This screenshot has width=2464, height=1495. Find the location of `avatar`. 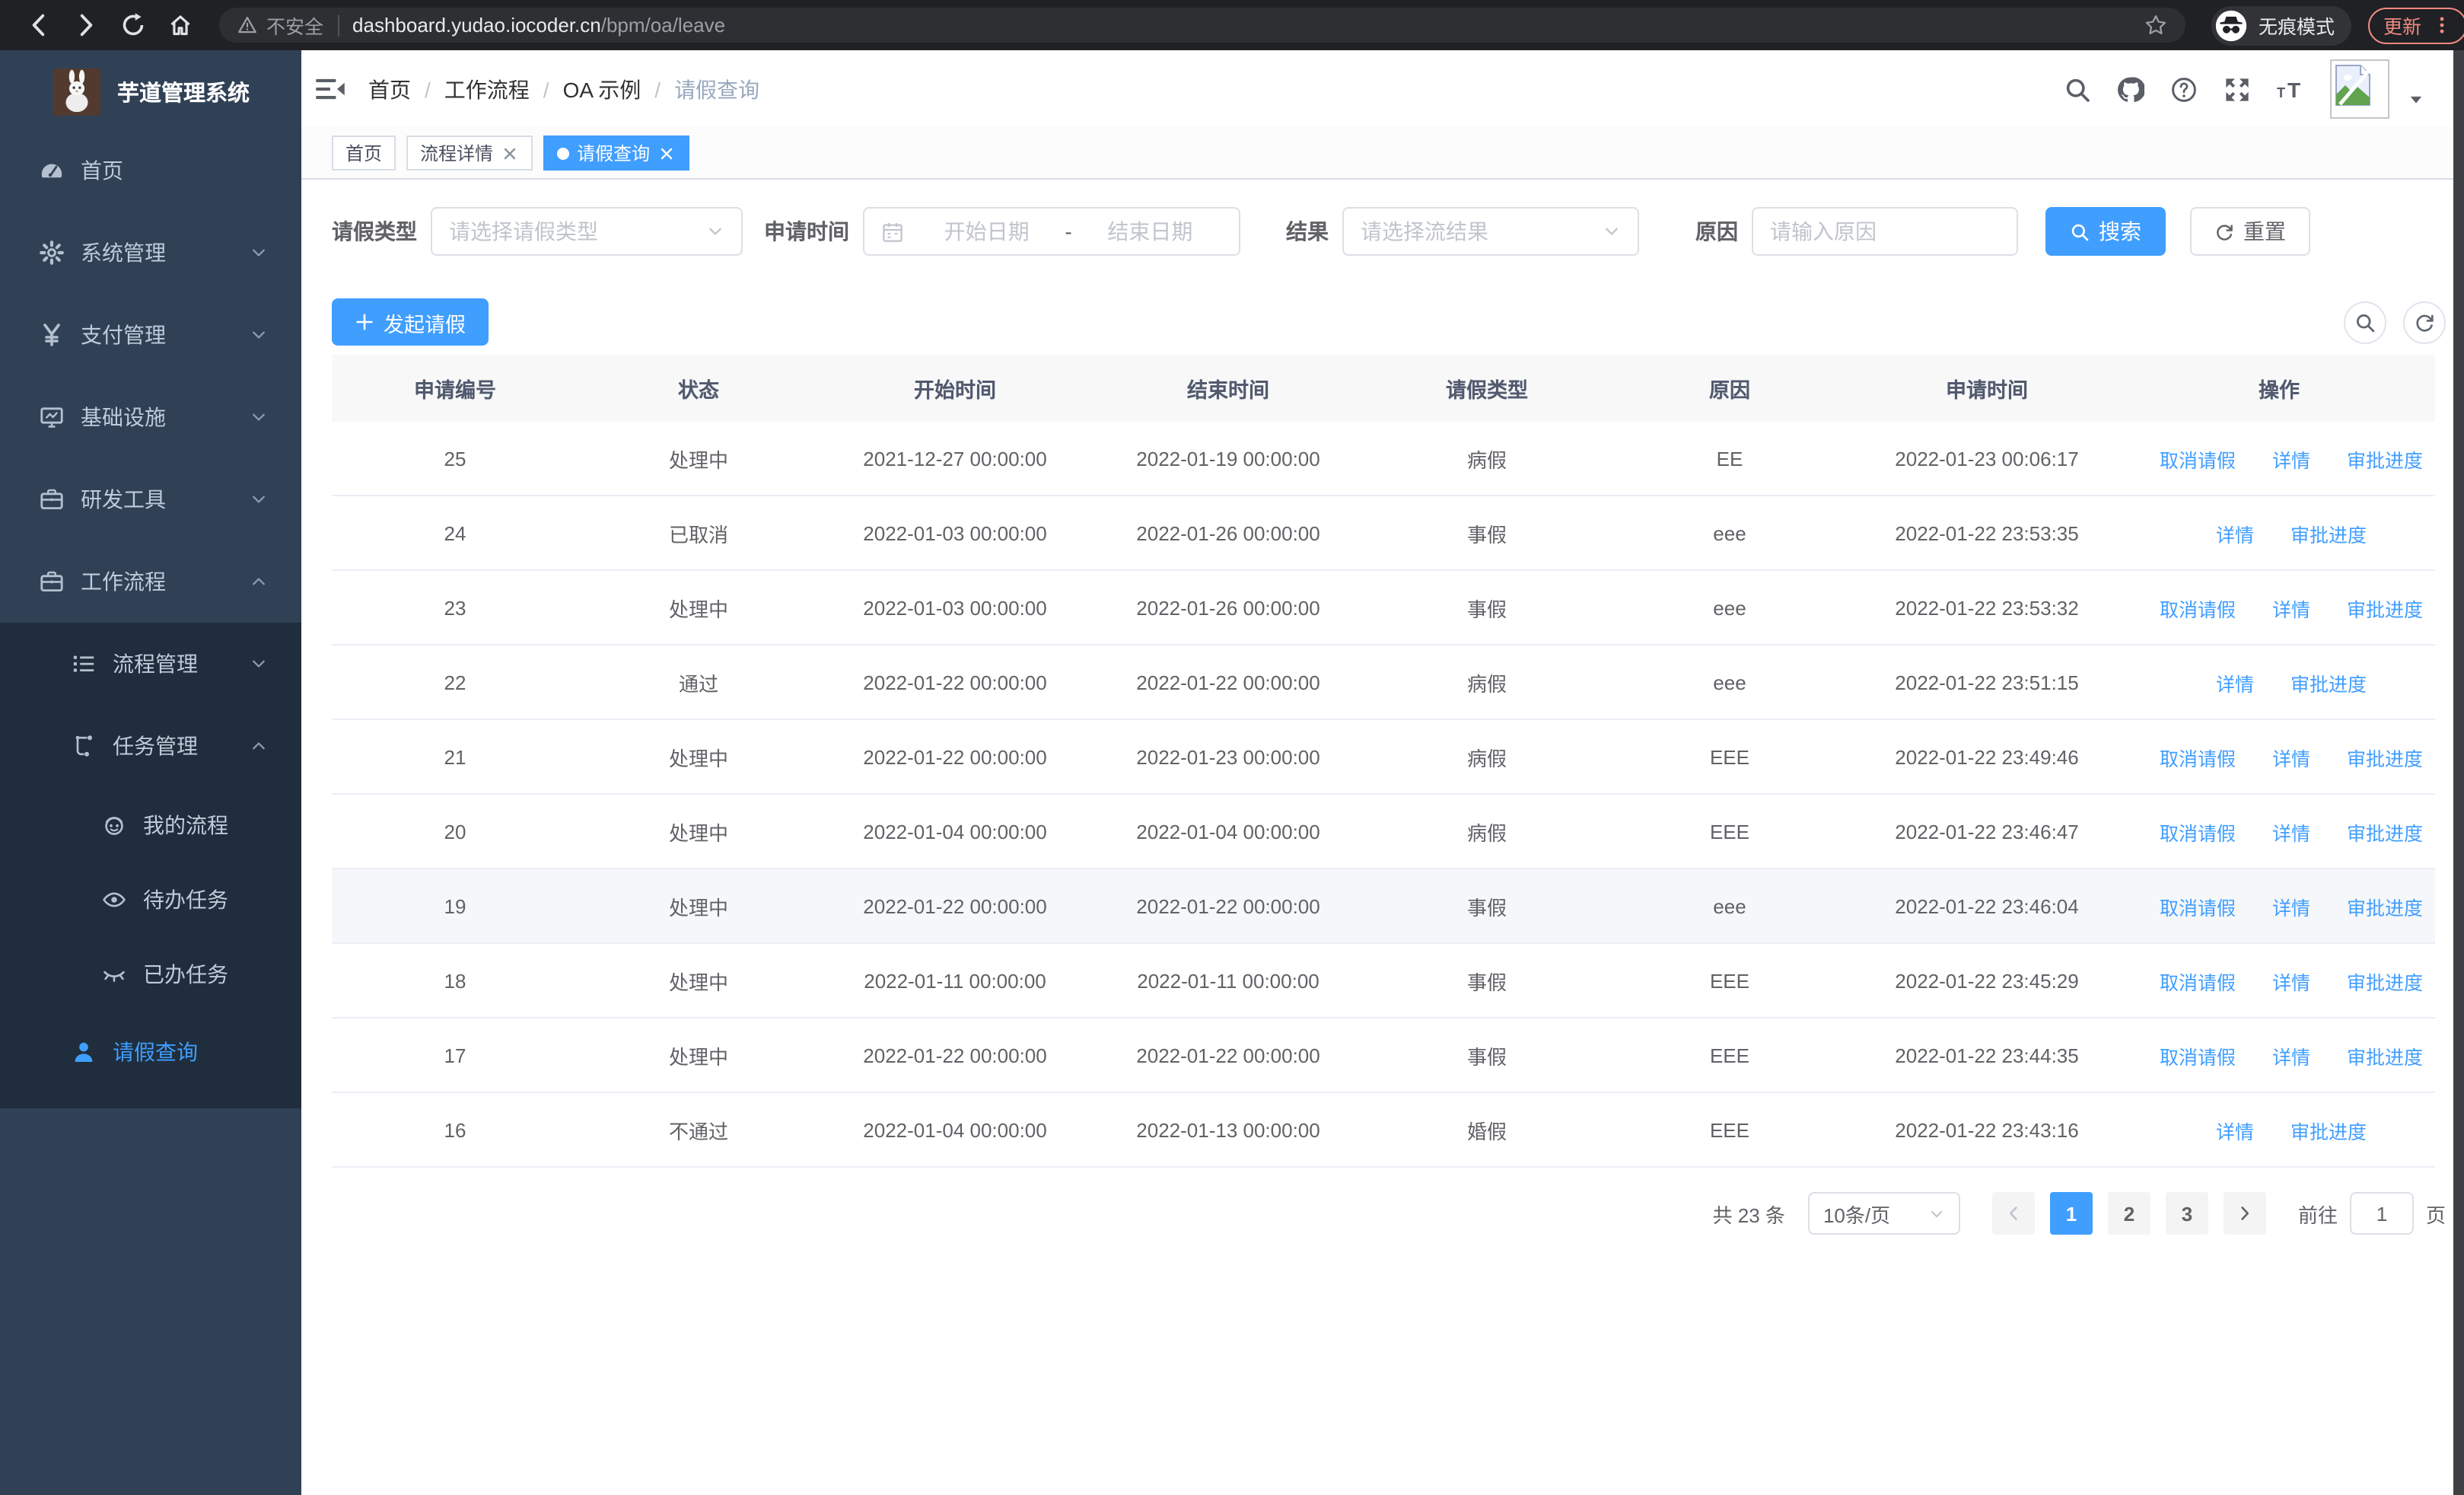

avatar is located at coordinates (2359, 89).